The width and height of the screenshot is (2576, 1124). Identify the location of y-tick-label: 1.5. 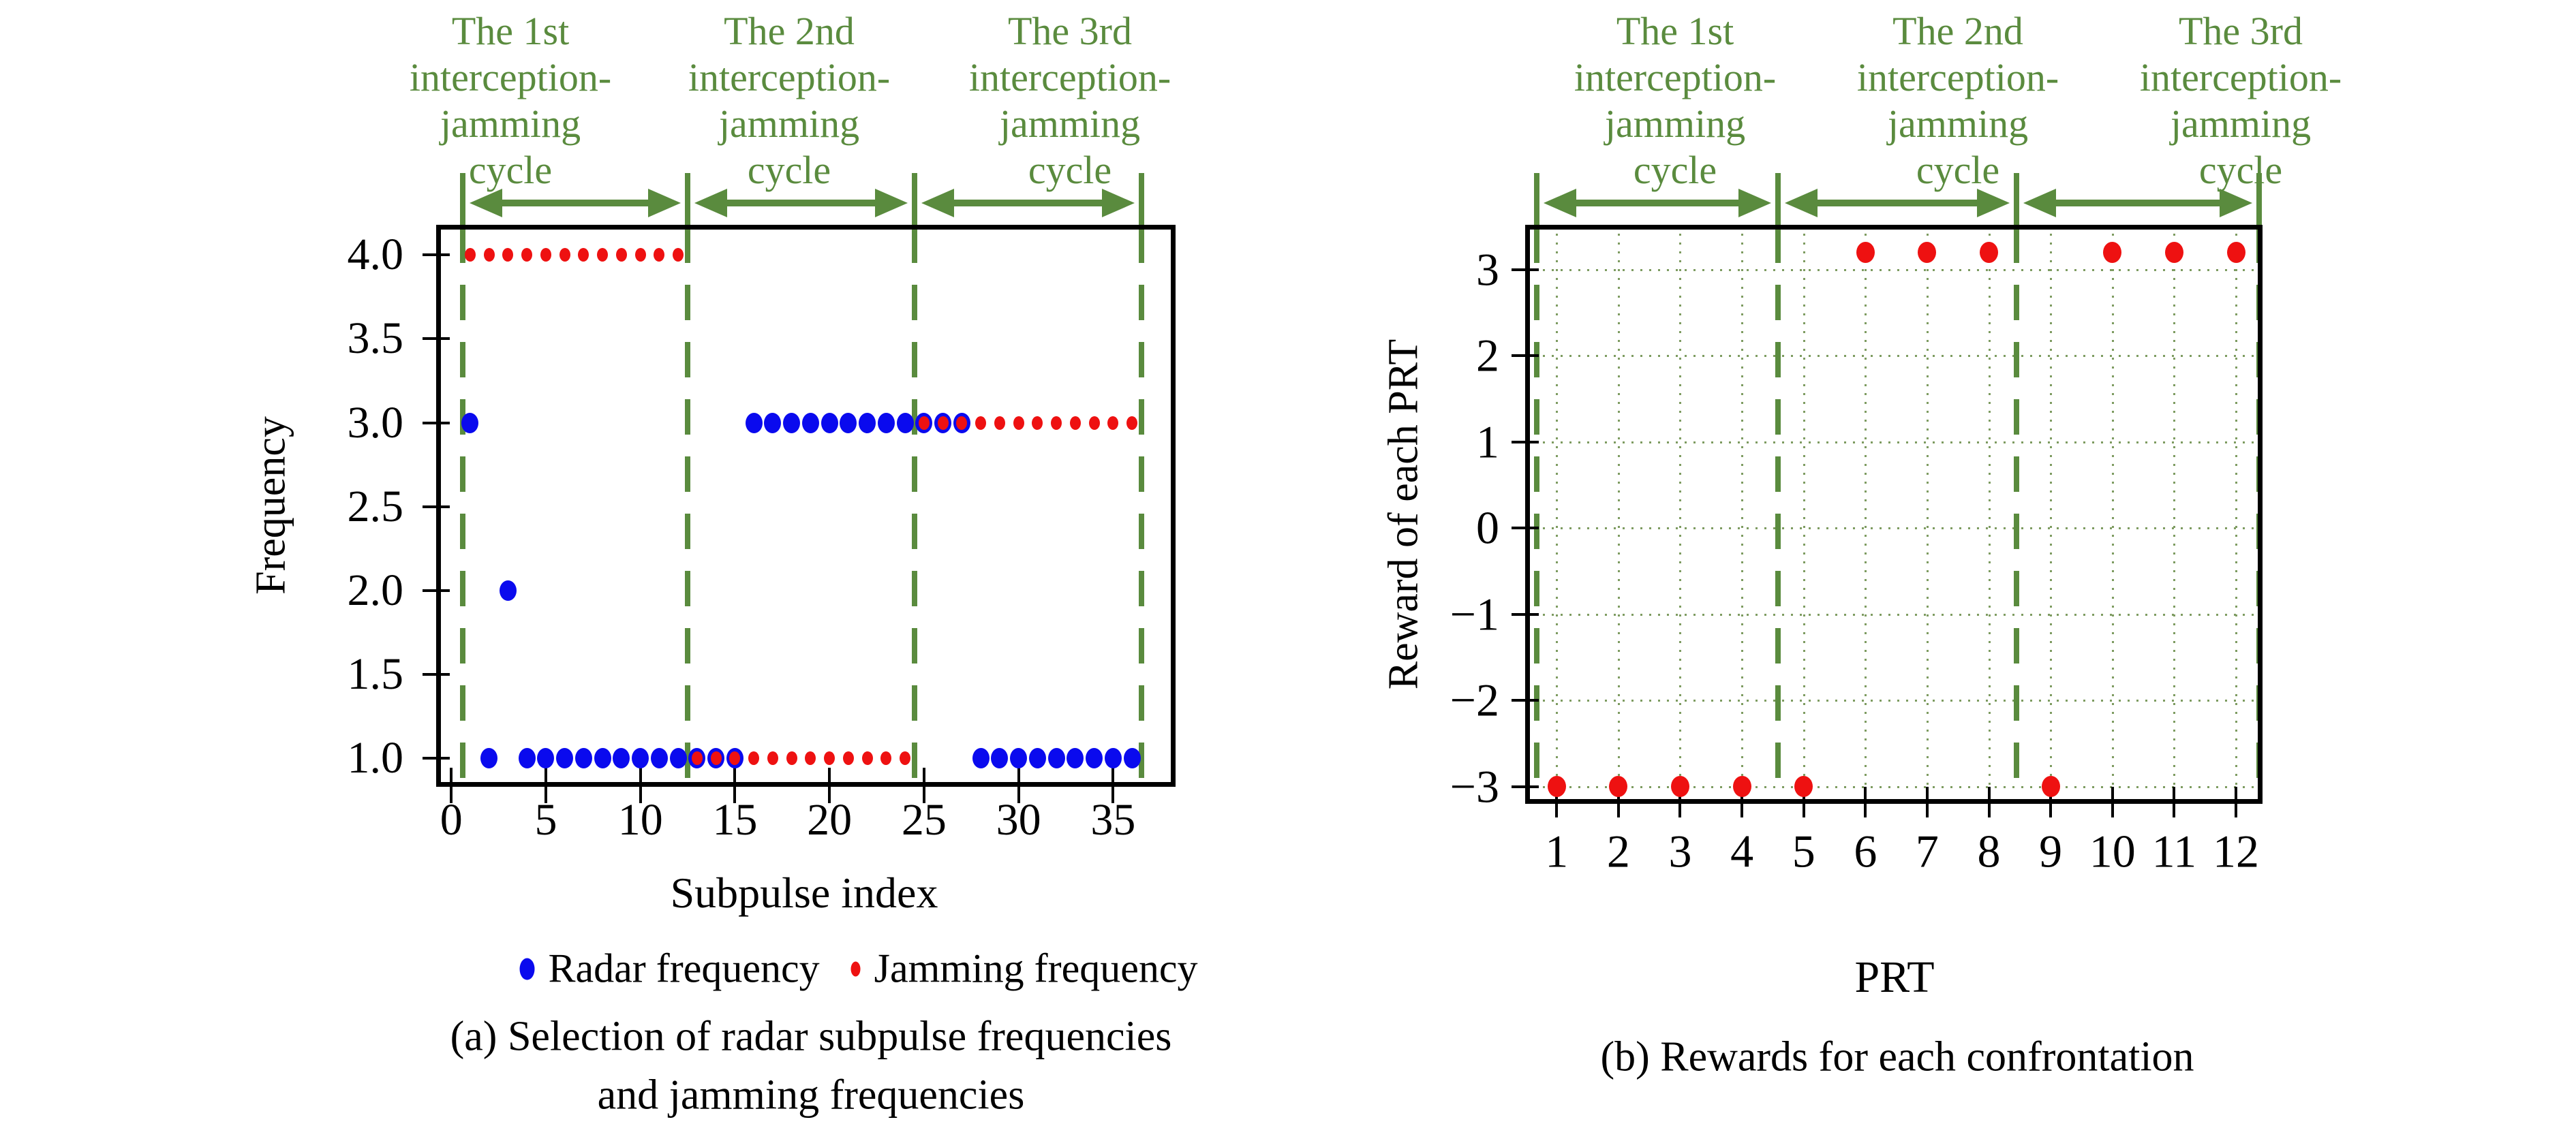
(375, 674).